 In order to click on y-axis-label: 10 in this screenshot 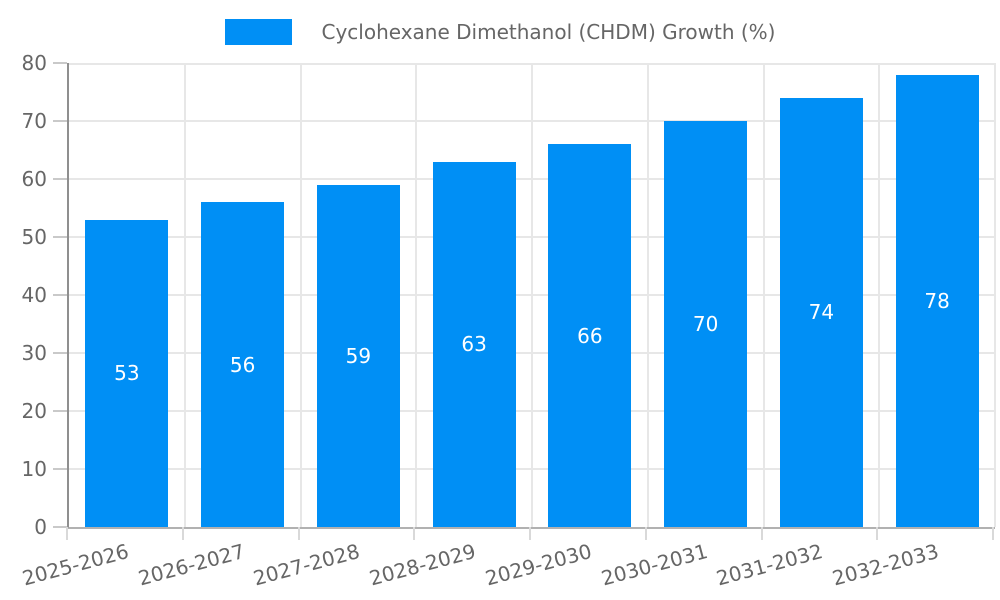, I will do `click(34, 469)`.